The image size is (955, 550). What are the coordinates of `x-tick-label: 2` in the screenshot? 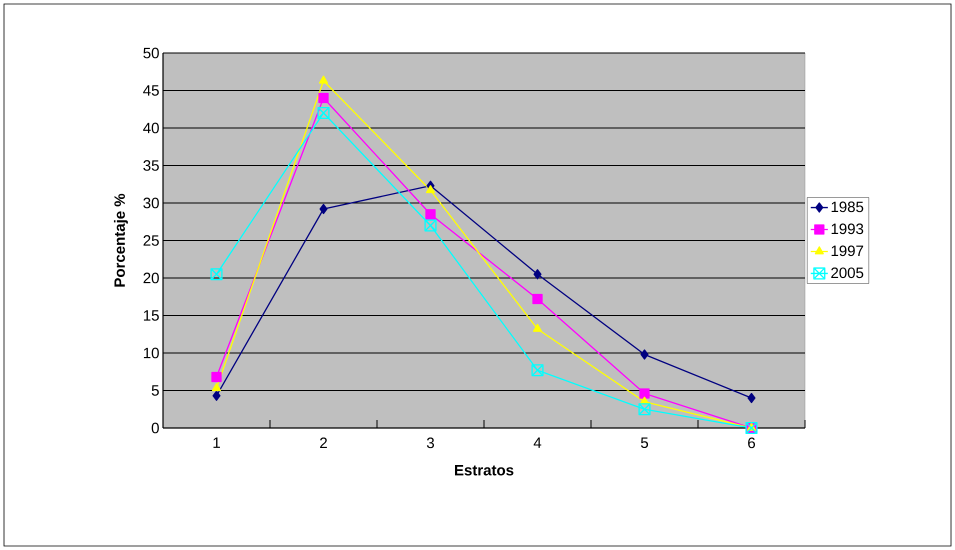 It's located at (323, 443).